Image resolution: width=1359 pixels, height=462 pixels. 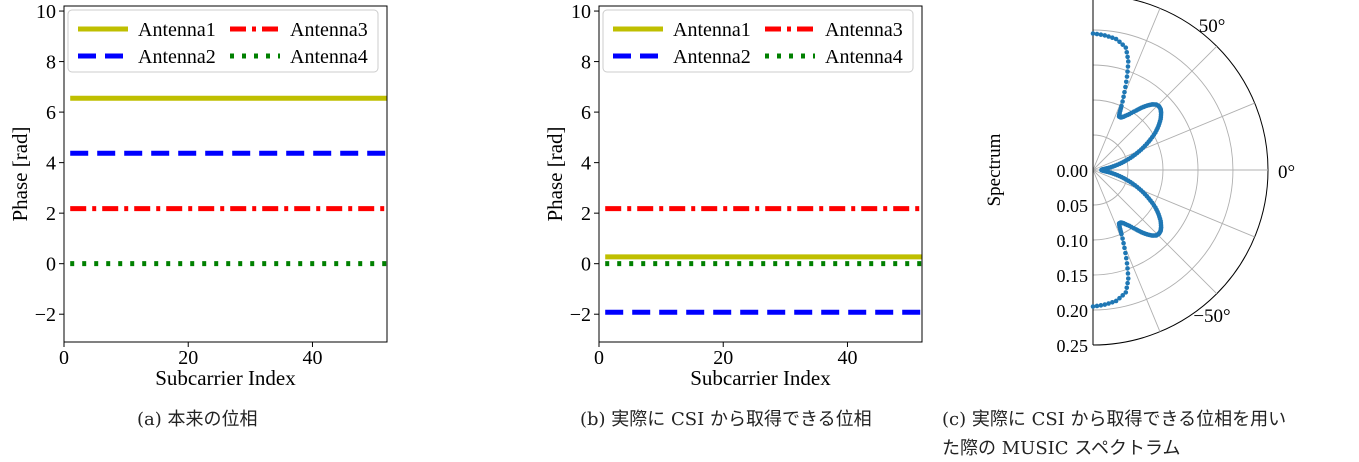 What do you see at coordinates (177, 57) in the screenshot?
I see `chart0-legend-label-2: Antenna2` at bounding box center [177, 57].